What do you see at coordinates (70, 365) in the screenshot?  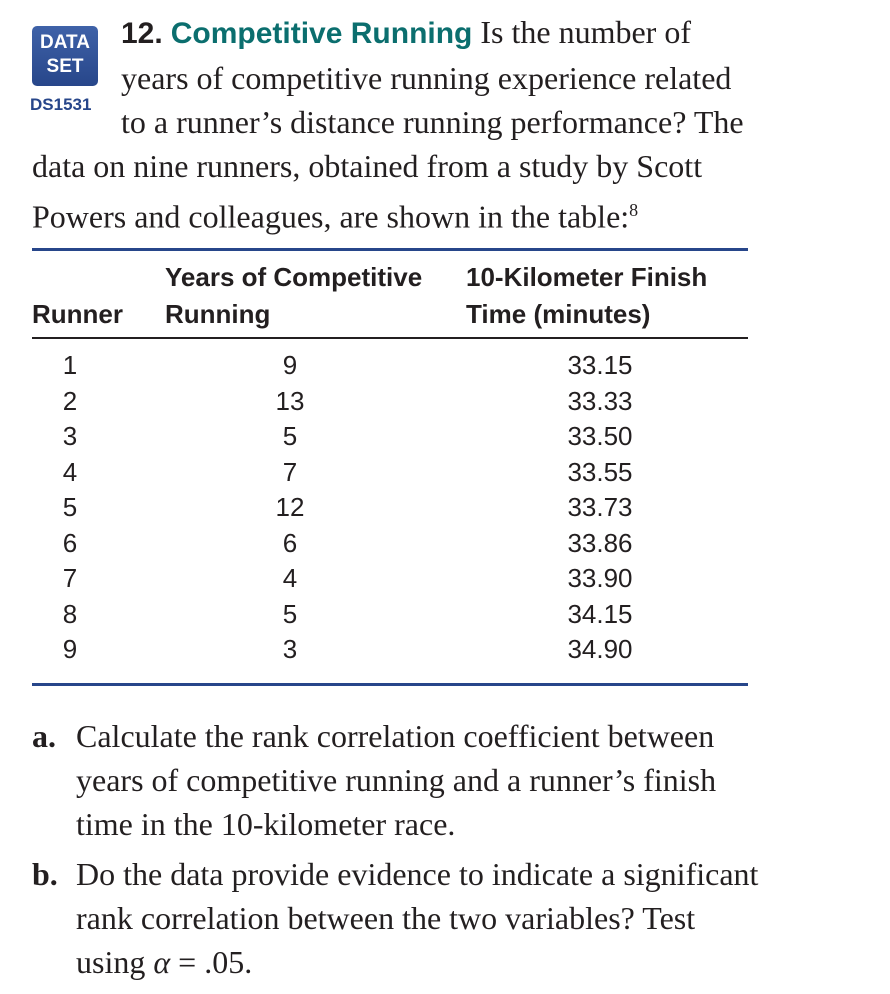 I see `cell-runner: 1` at bounding box center [70, 365].